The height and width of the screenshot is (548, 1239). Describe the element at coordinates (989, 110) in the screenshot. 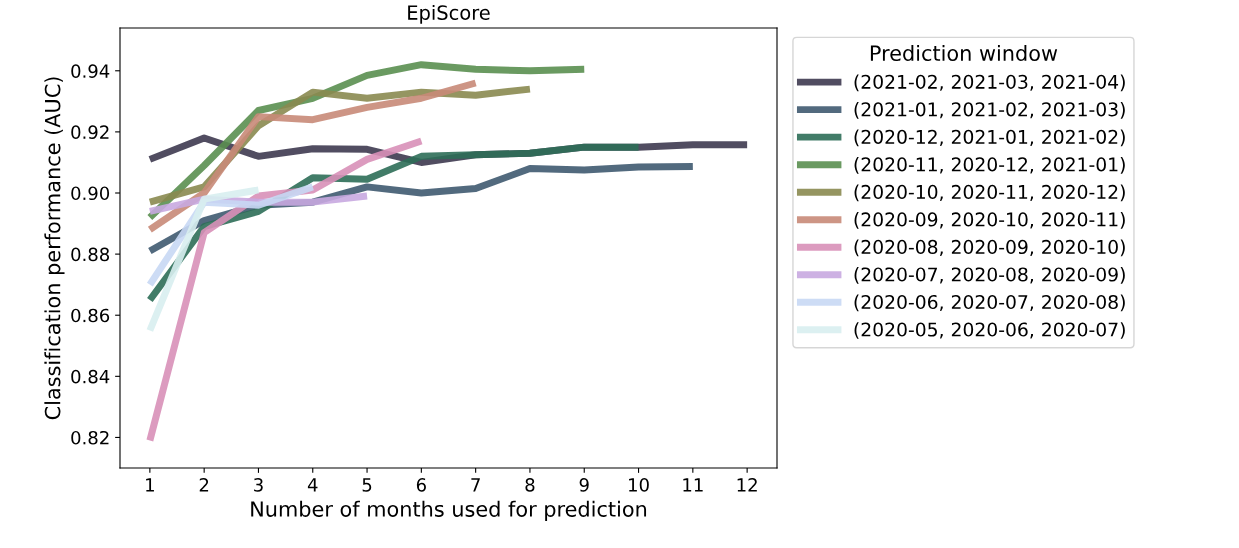

I see `legend-label: (2021-01, 2021-02, 2021-03)` at that location.